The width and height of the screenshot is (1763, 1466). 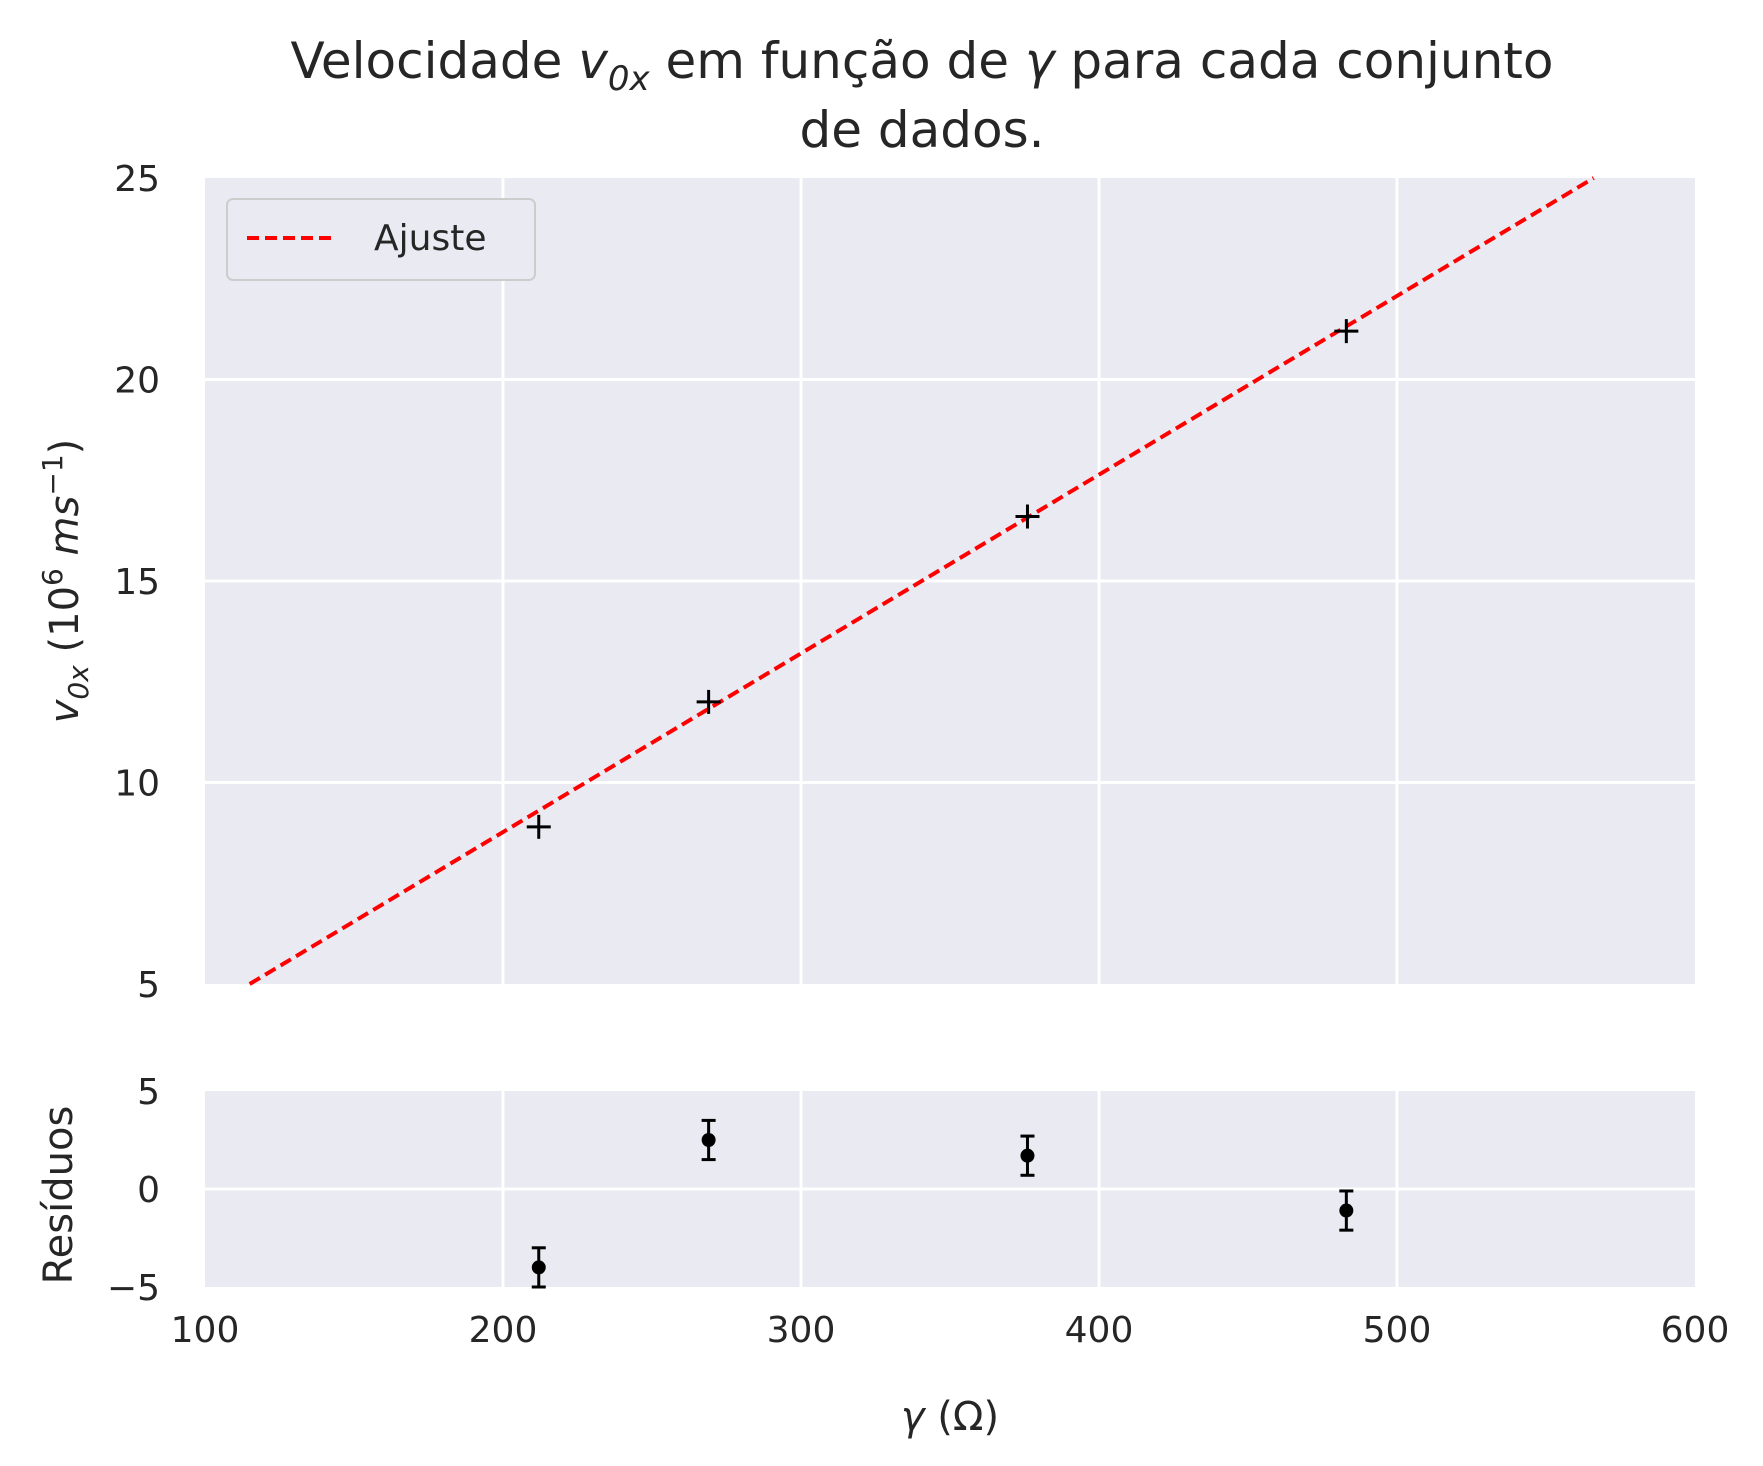 What do you see at coordinates (1695, 1330) in the screenshot?
I see `x-tick-label: 600` at bounding box center [1695, 1330].